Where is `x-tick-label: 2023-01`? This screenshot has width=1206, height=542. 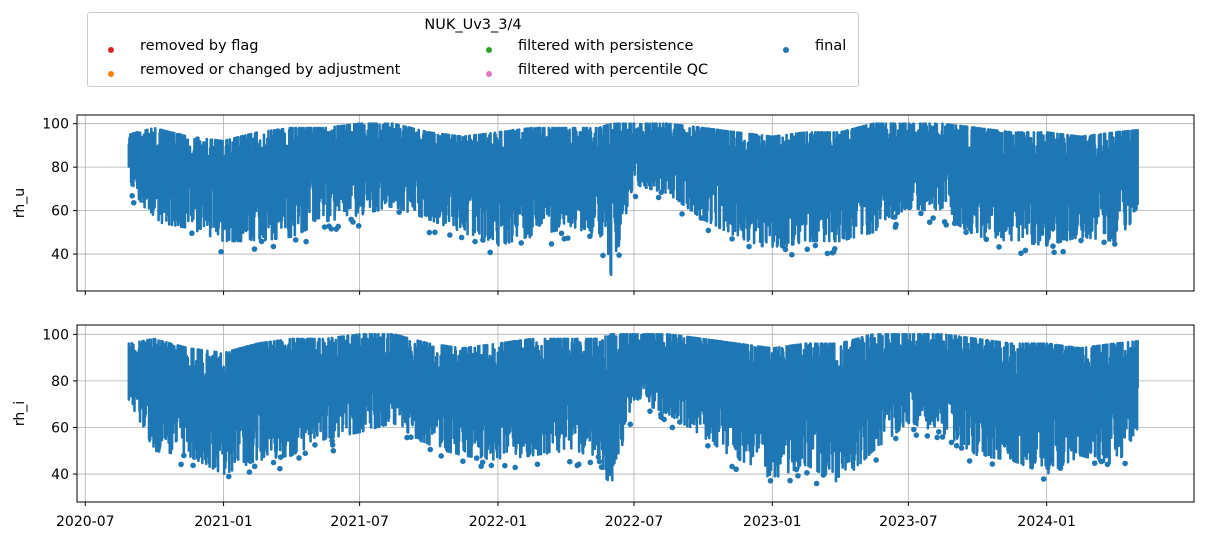
x-tick-label: 2023-01 is located at coordinates (772, 522).